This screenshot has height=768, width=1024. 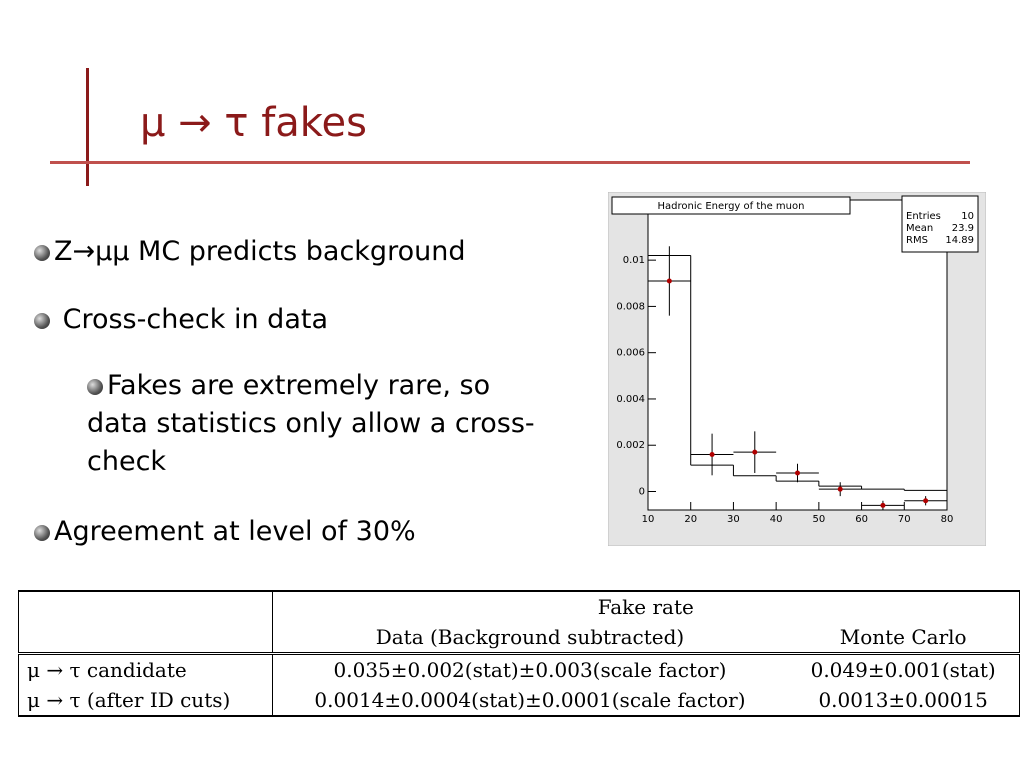 What do you see at coordinates (917, 240) in the screenshot?
I see `stats-label: RMS` at bounding box center [917, 240].